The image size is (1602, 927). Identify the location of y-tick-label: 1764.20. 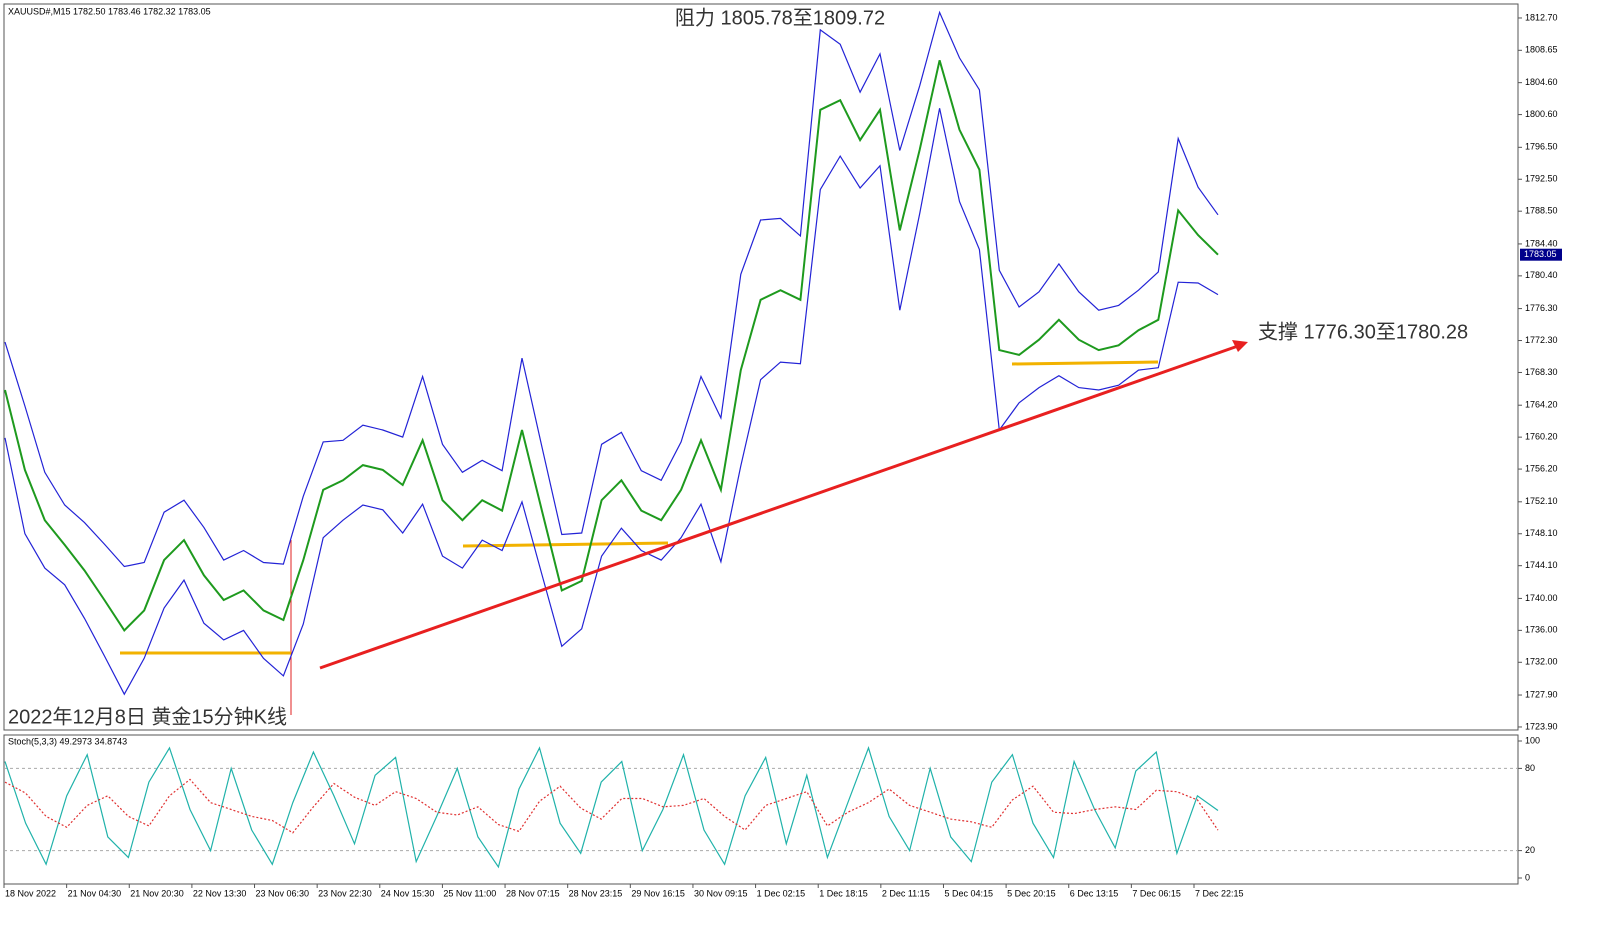
(1541, 405).